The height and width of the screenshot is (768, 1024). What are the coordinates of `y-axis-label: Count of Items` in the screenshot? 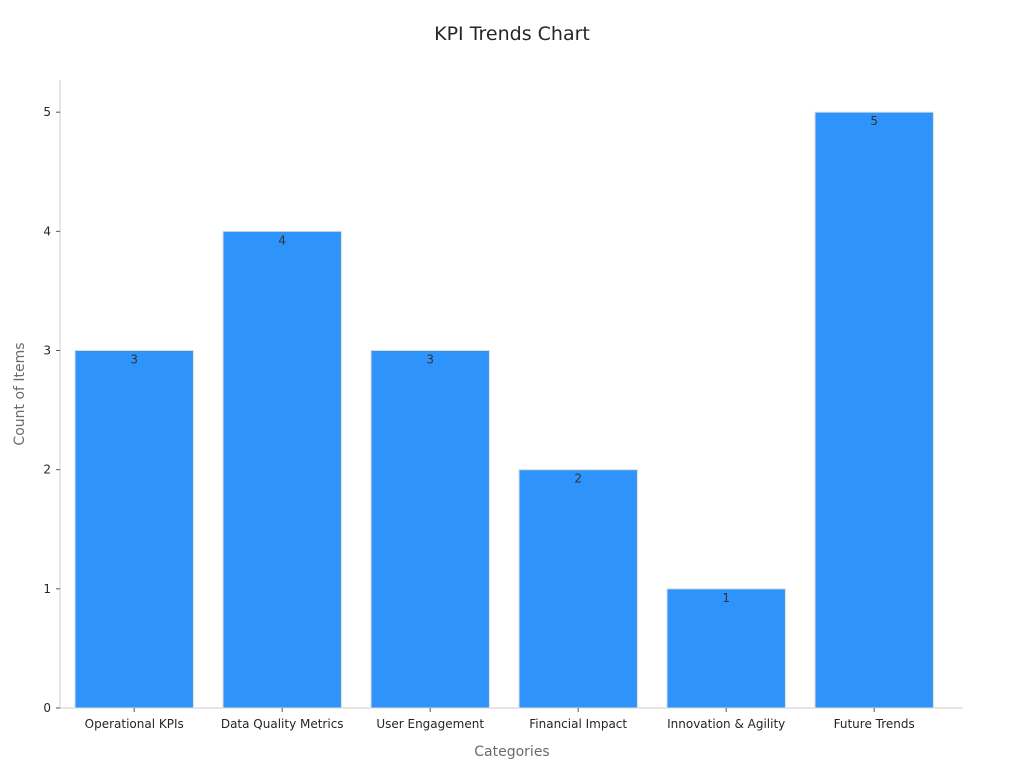 It's located at (20, 393).